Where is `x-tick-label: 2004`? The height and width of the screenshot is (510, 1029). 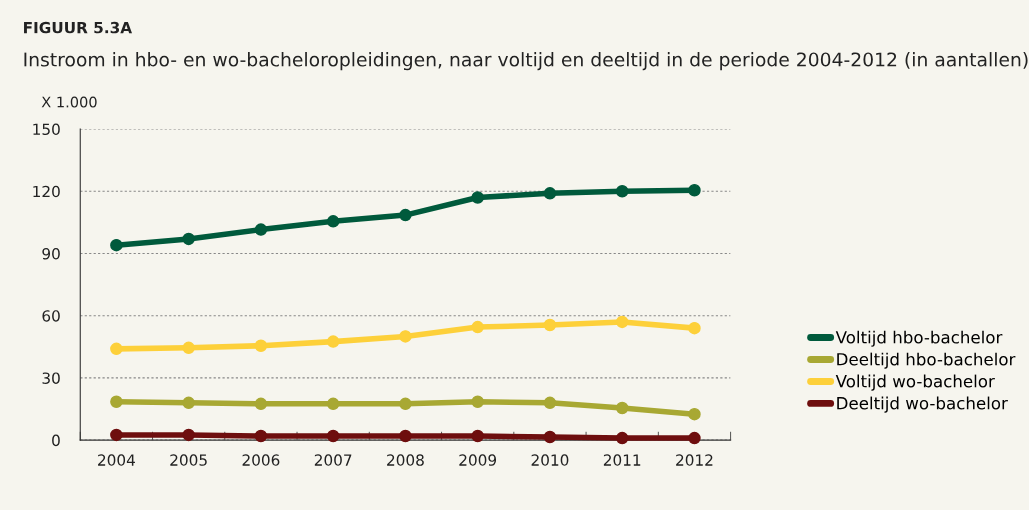 x-tick-label: 2004 is located at coordinates (116, 460).